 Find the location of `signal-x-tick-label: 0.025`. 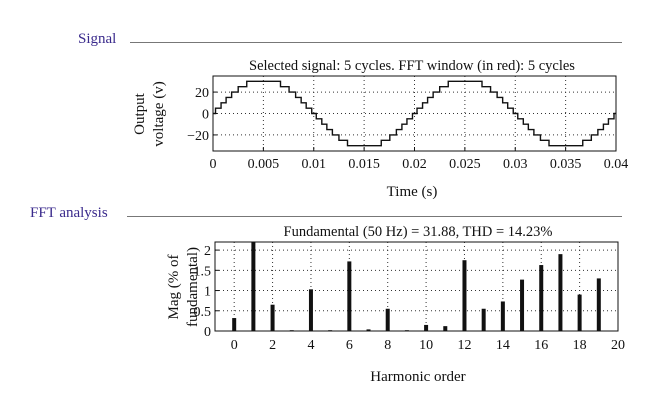

signal-x-tick-label: 0.025 is located at coordinates (465, 164).